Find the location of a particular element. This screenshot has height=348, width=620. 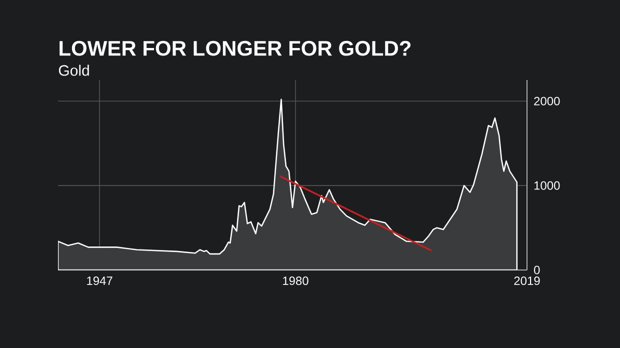

y-tick-label: 0 is located at coordinates (537, 270).